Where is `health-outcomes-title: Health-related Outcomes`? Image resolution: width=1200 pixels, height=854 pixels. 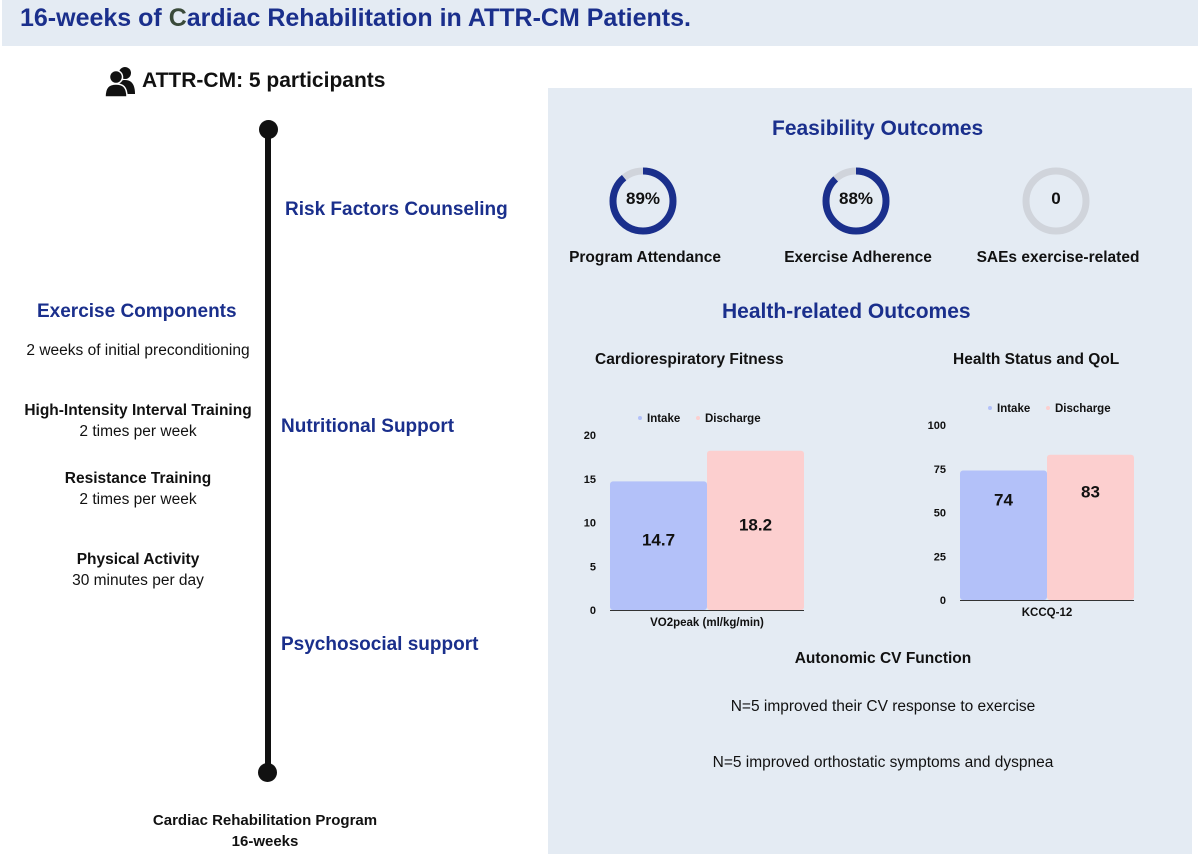
health-outcomes-title: Health-related Outcomes is located at coordinates (846, 311).